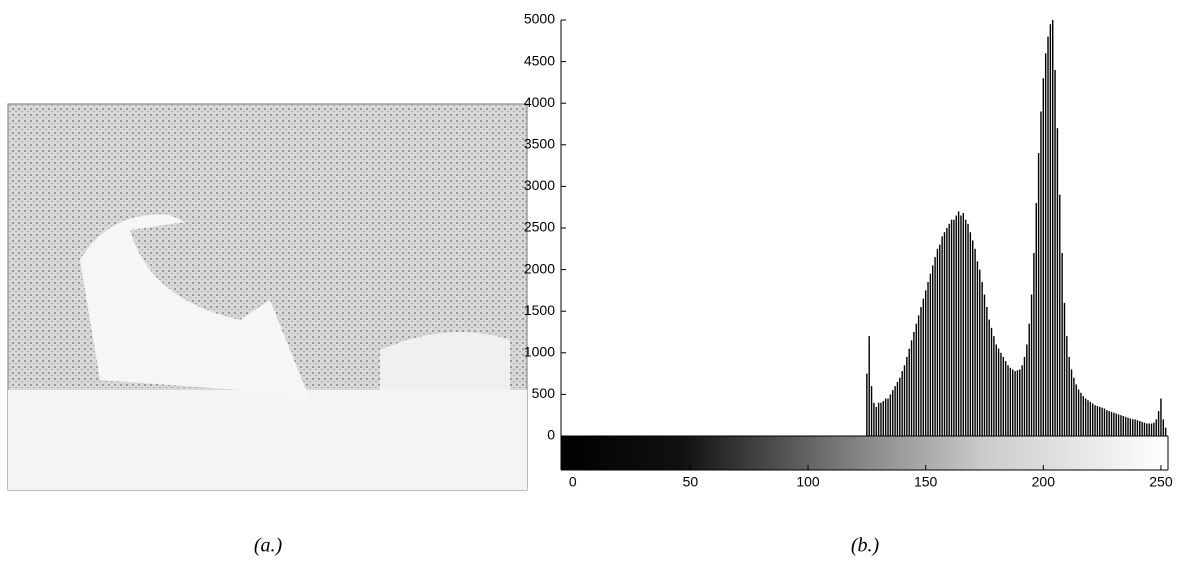 The image size is (1177, 580). I want to click on y-tick-label: 1500, so click(539, 310).